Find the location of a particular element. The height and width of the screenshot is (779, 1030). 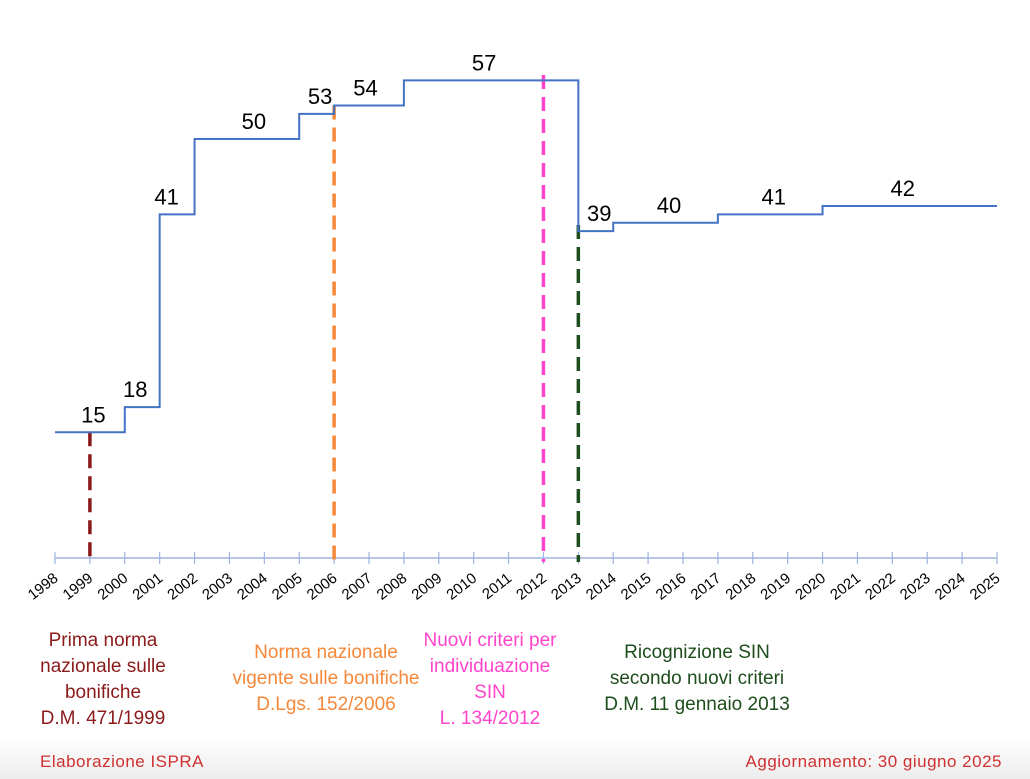

event-note-line: bonifiche is located at coordinates (103, 692).